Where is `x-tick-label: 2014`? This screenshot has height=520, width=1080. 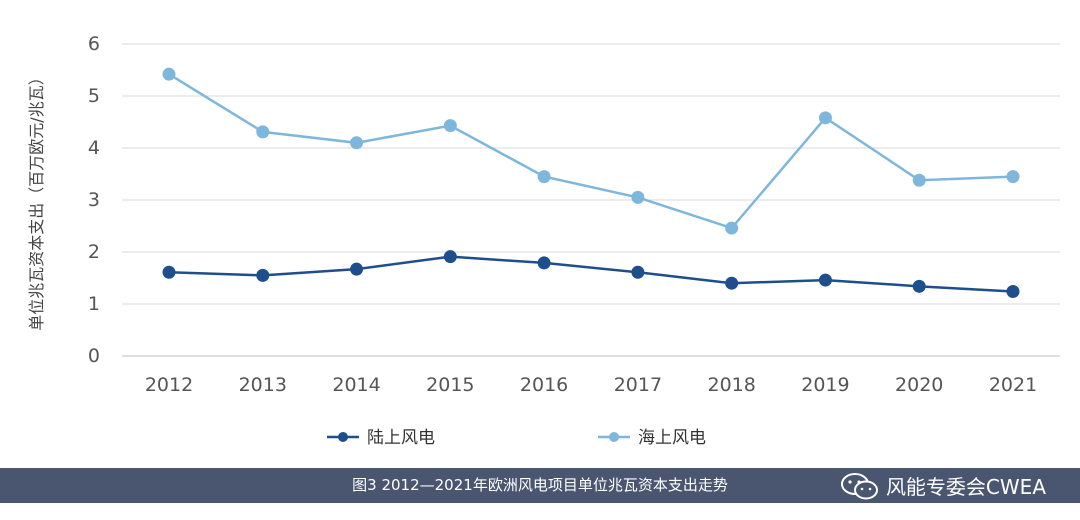 x-tick-label: 2014 is located at coordinates (356, 385).